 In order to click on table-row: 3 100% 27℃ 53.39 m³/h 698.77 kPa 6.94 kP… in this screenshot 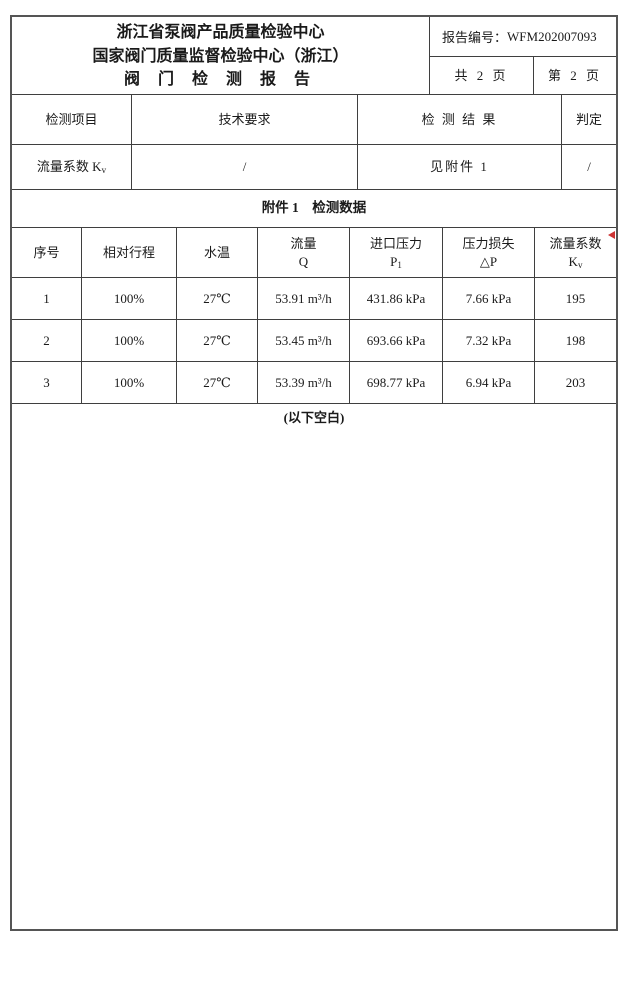, I will do `click(314, 383)`.